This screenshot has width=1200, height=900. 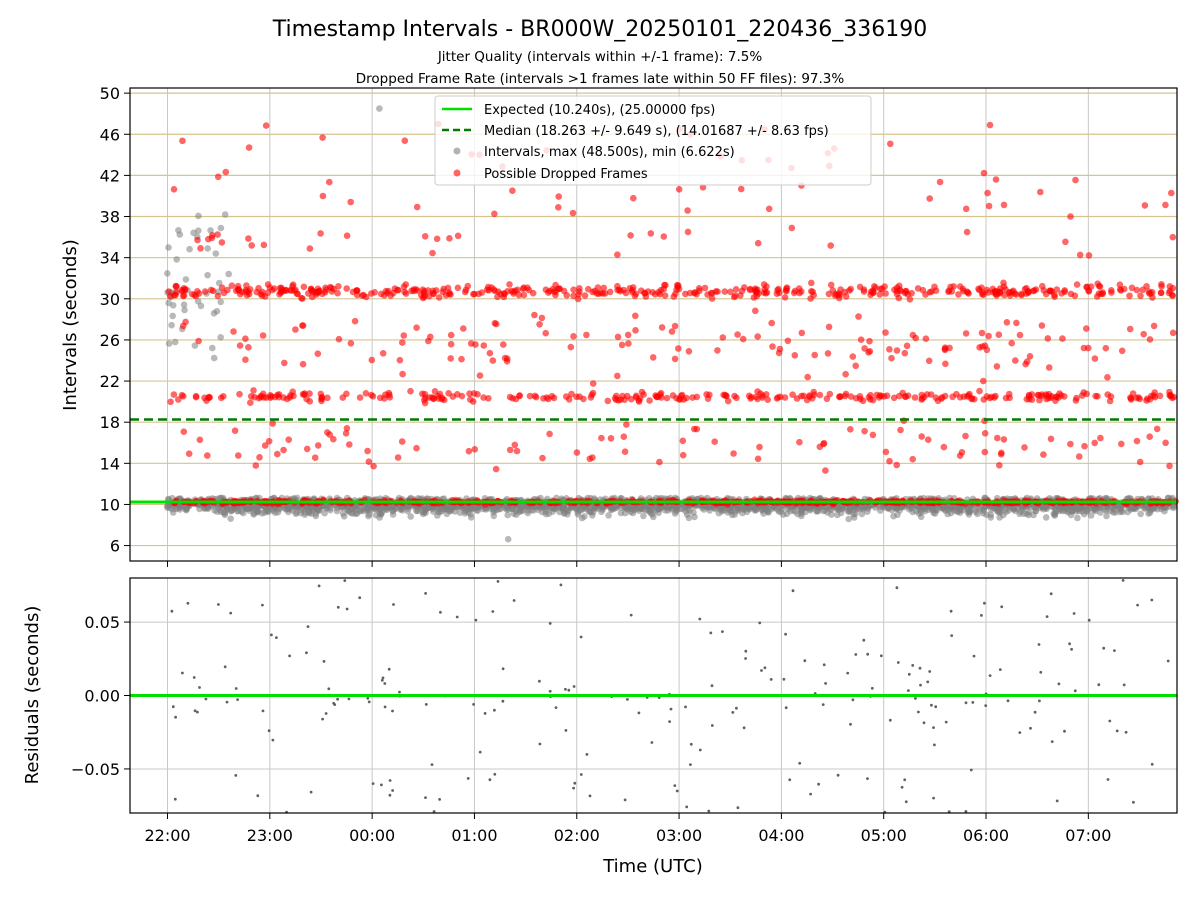 I want to click on legend-intervals-label: Intervals, max (48.500s), min (6.622s), so click(x=609, y=152).